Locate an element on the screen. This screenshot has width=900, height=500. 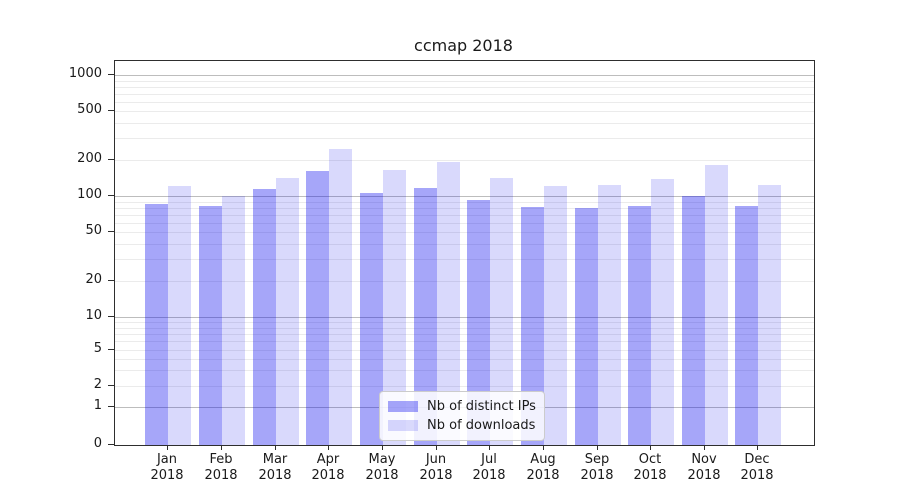
x-tick-month: Jul is located at coordinates (489, 459).